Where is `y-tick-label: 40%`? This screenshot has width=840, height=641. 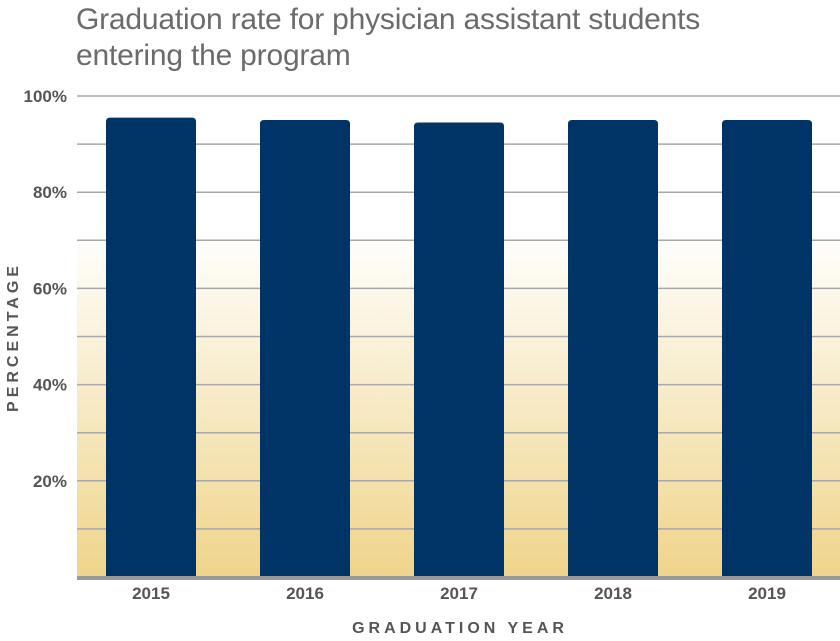
y-tick-label: 40% is located at coordinates (50, 385).